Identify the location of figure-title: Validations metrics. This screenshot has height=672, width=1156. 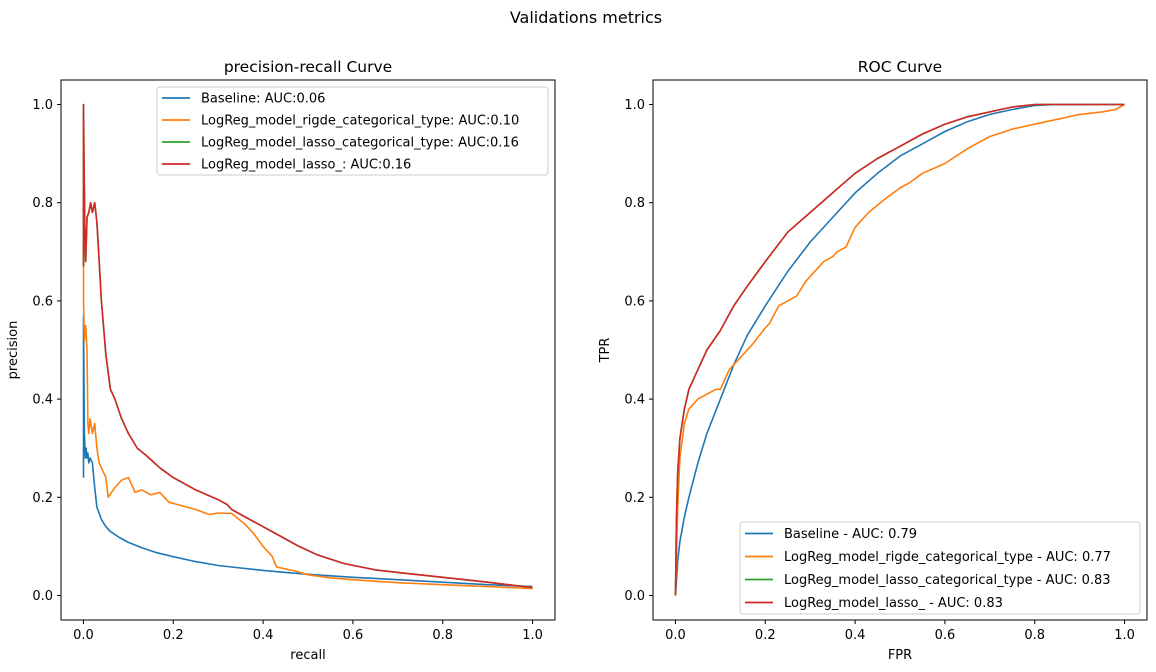
(586, 17).